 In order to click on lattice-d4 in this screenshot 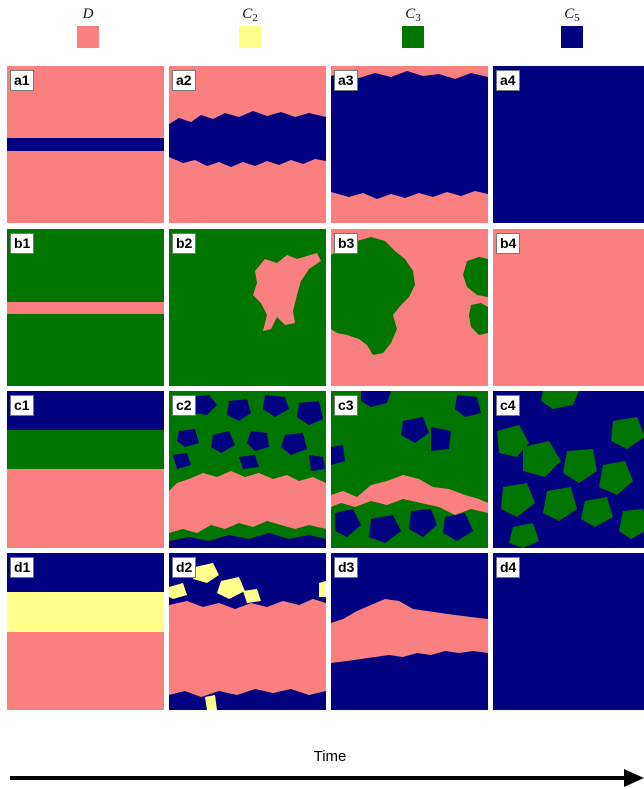, I will do `click(568, 631)`.